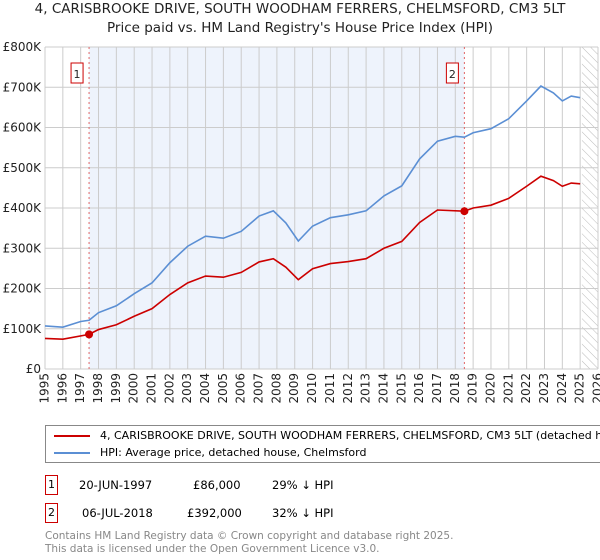 The image size is (600, 560). Describe the element at coordinates (23, 47) in the screenshot. I see `y-tick-label: £800K` at that location.